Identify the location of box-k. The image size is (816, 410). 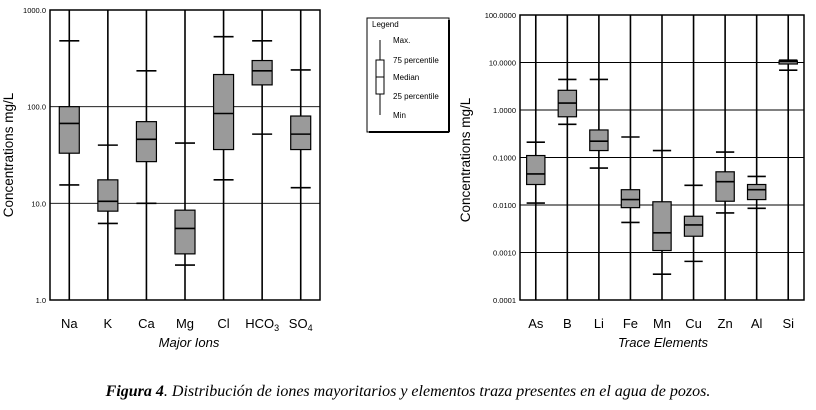
(108, 155).